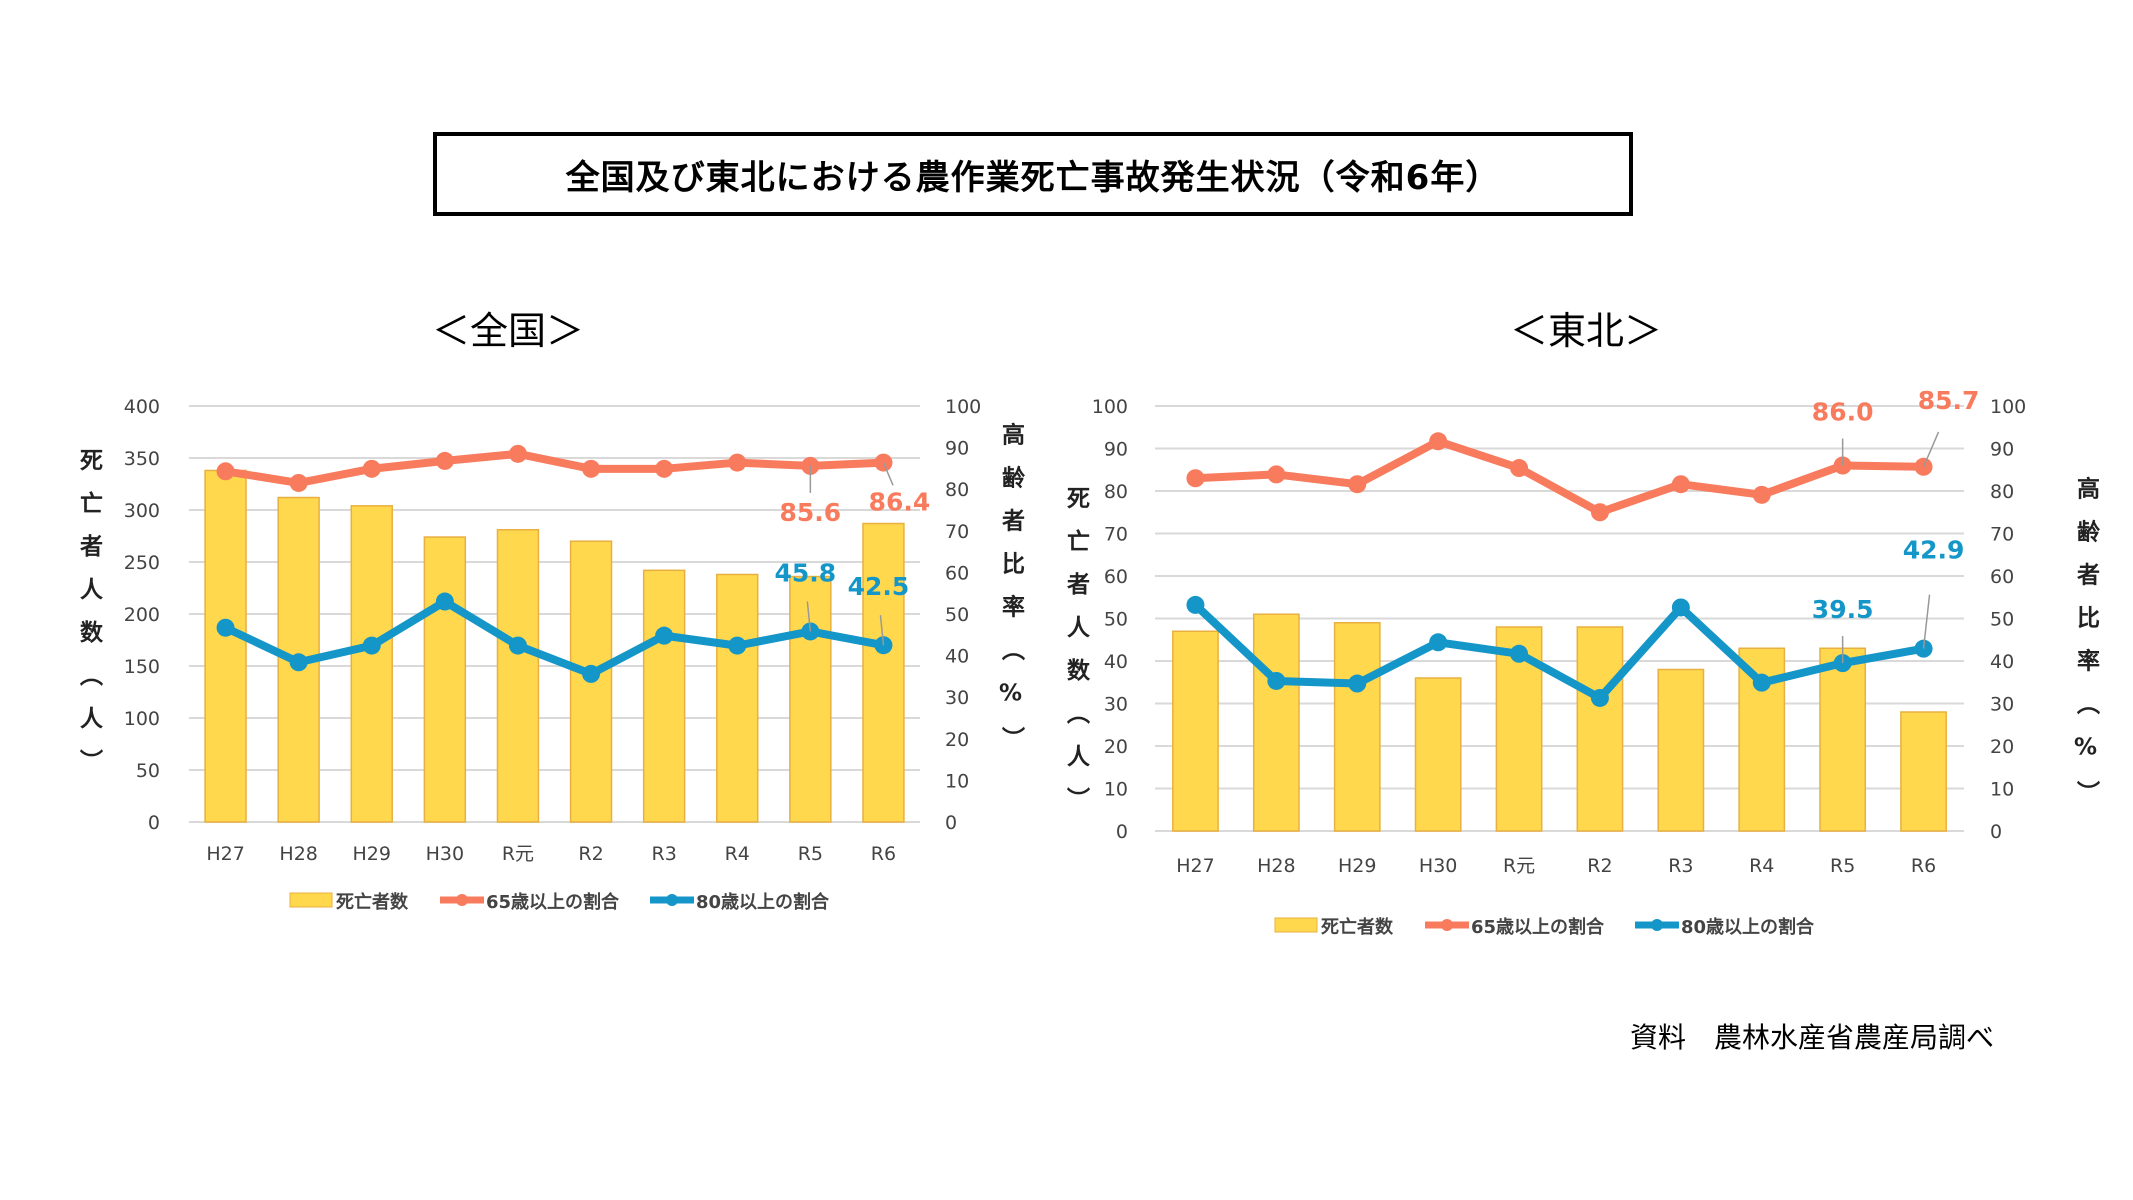 The image size is (2133, 1200). Describe the element at coordinates (1033, 174) in the screenshot. I see `page-title: 全国及び東北における農作業死亡事故発生状況（令和6年）` at that location.